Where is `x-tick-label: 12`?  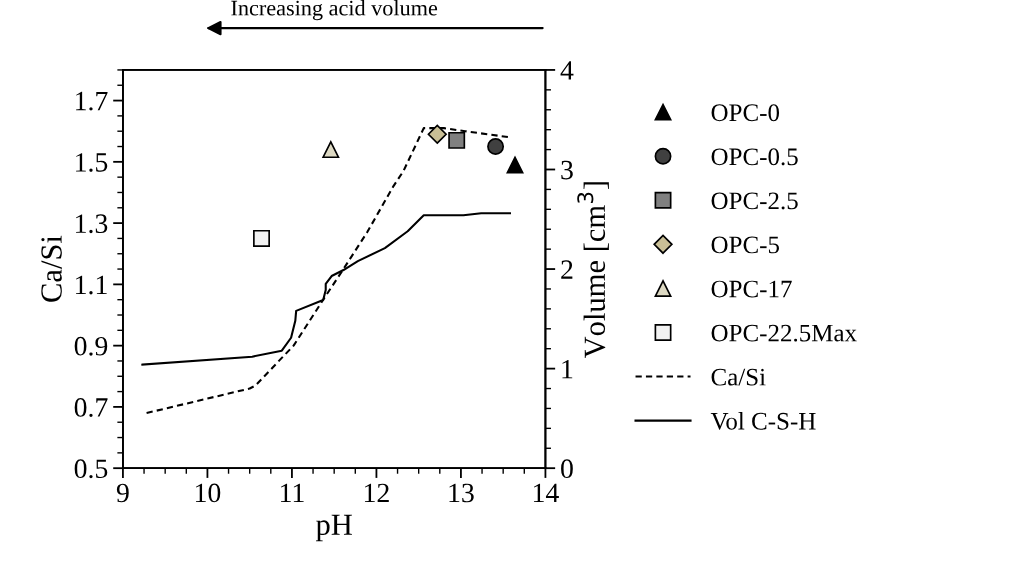 x-tick-label: 12 is located at coordinates (376, 493).